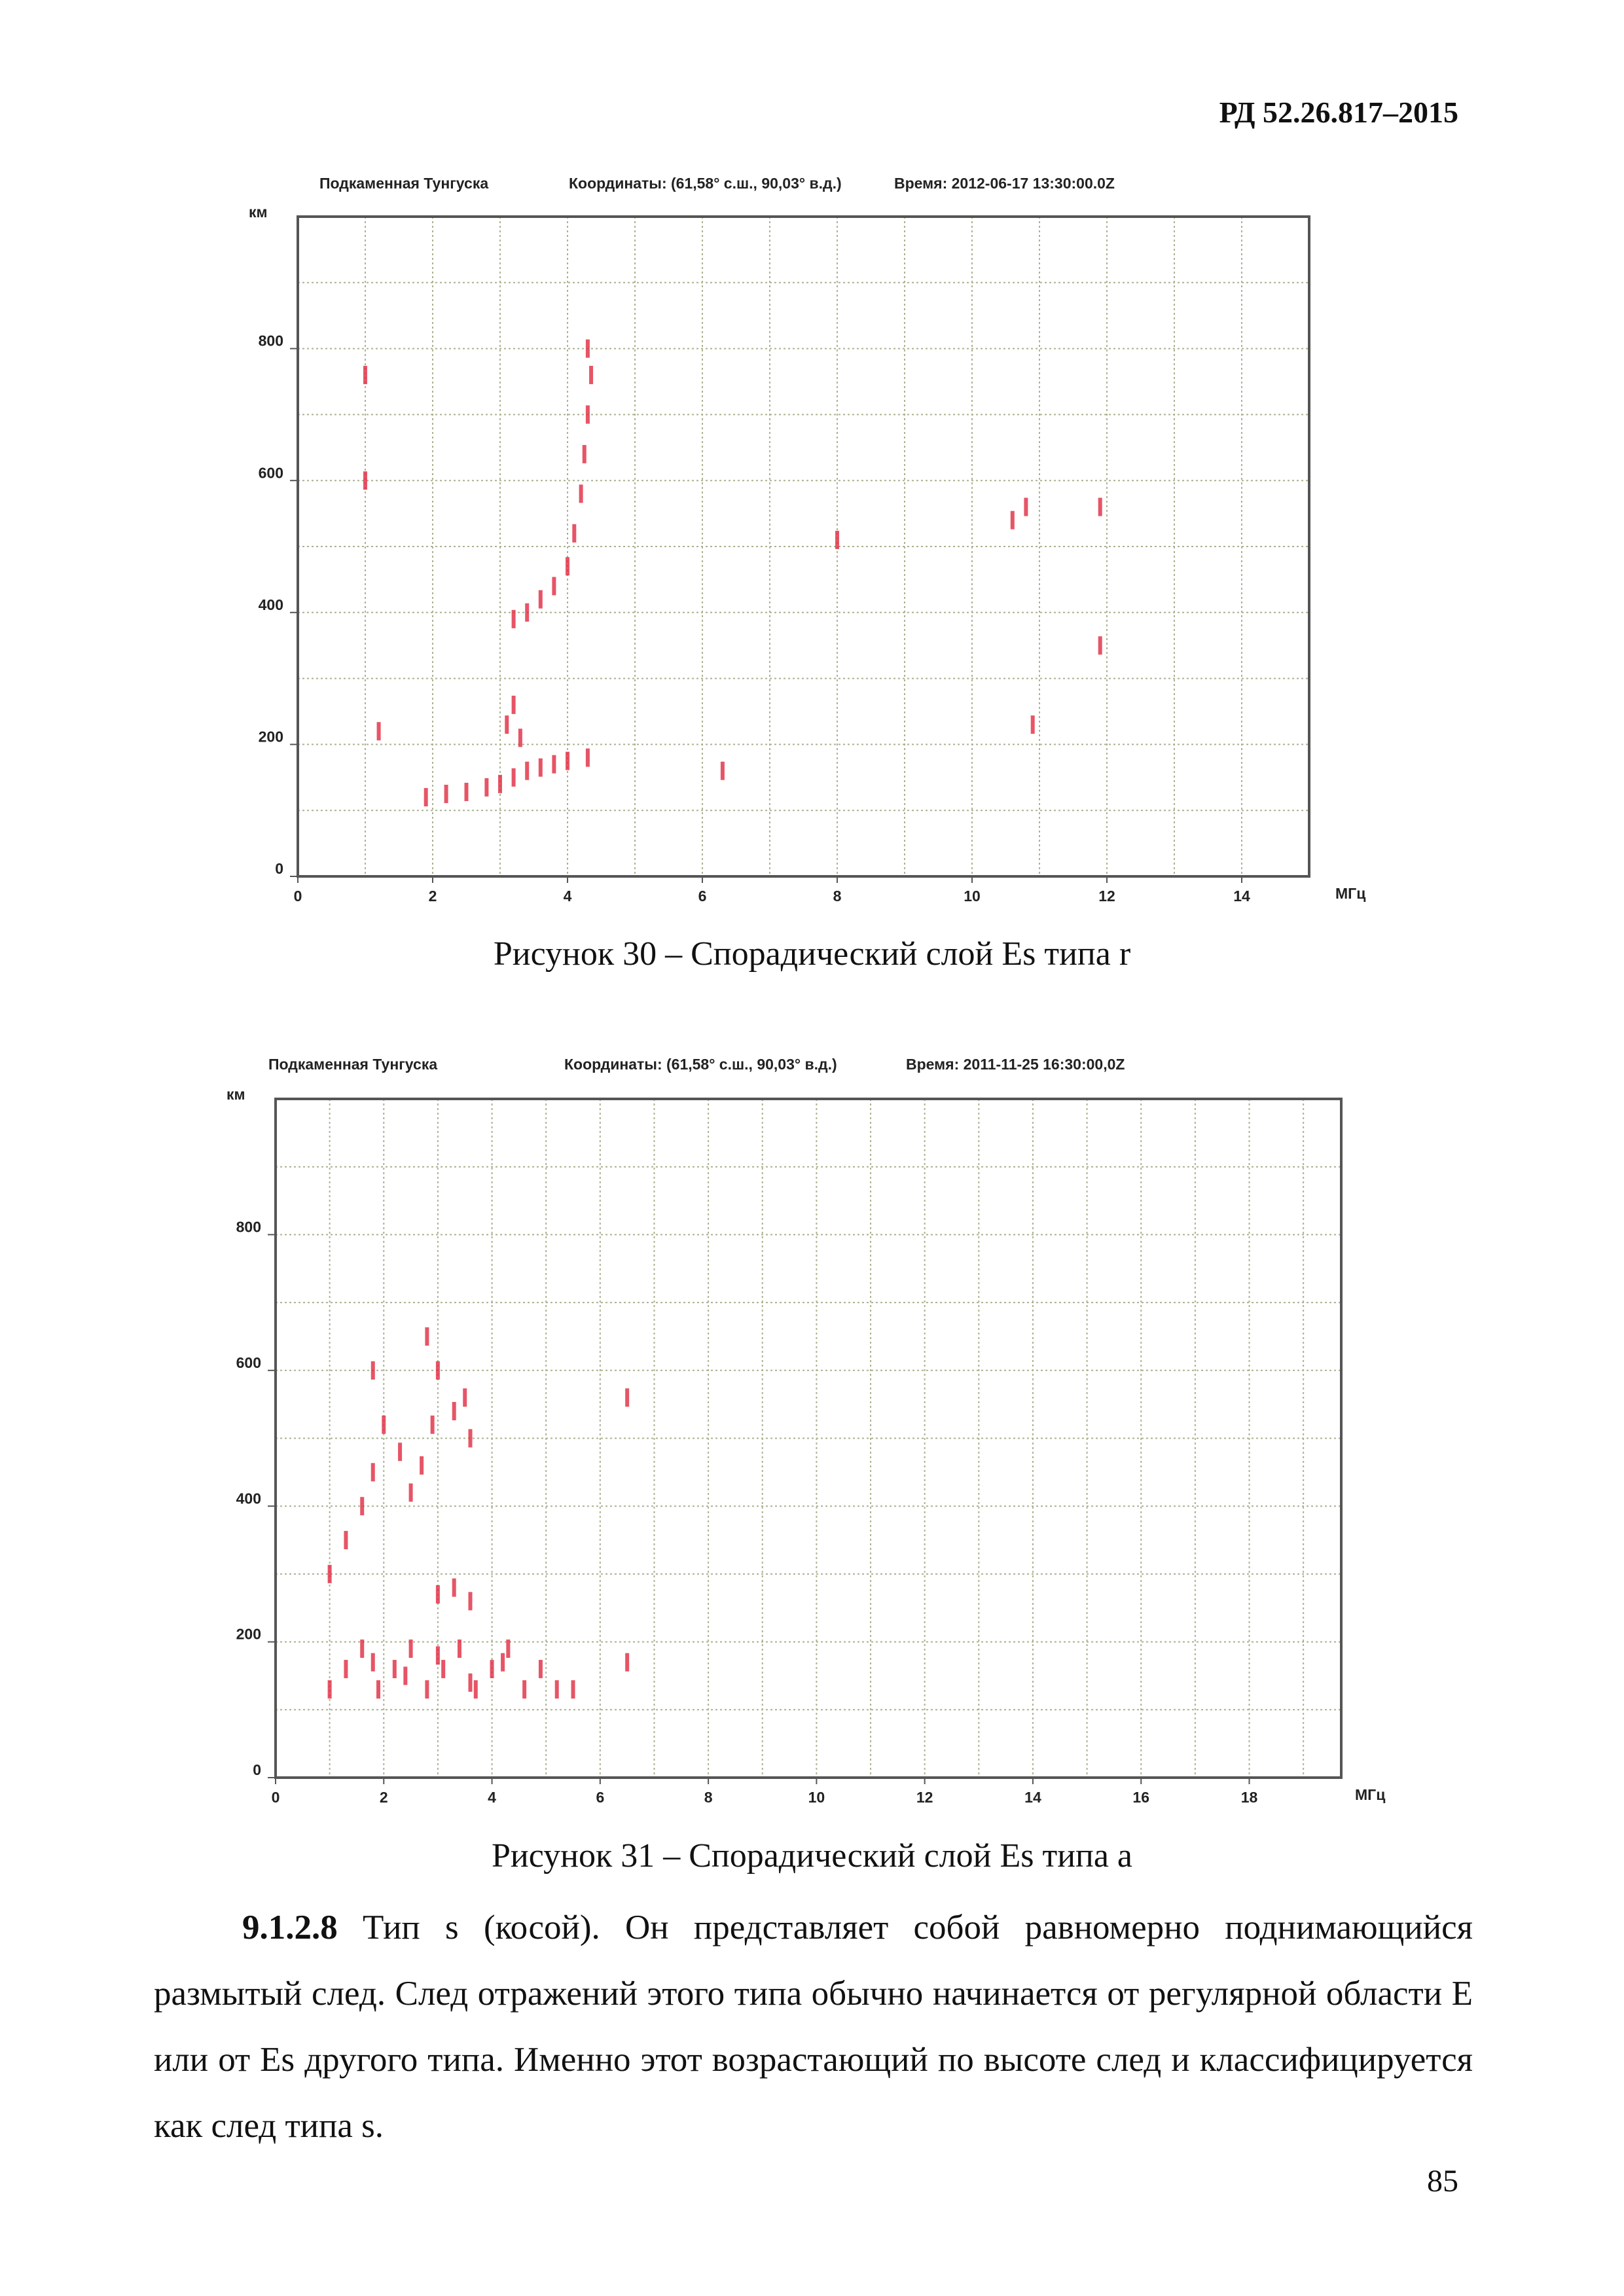 The width and height of the screenshot is (1624, 2296). What do you see at coordinates (1016, 1064) in the screenshot?
I see `chart-title-time: Время: 2011-11-25 16:30:00,0Z` at bounding box center [1016, 1064].